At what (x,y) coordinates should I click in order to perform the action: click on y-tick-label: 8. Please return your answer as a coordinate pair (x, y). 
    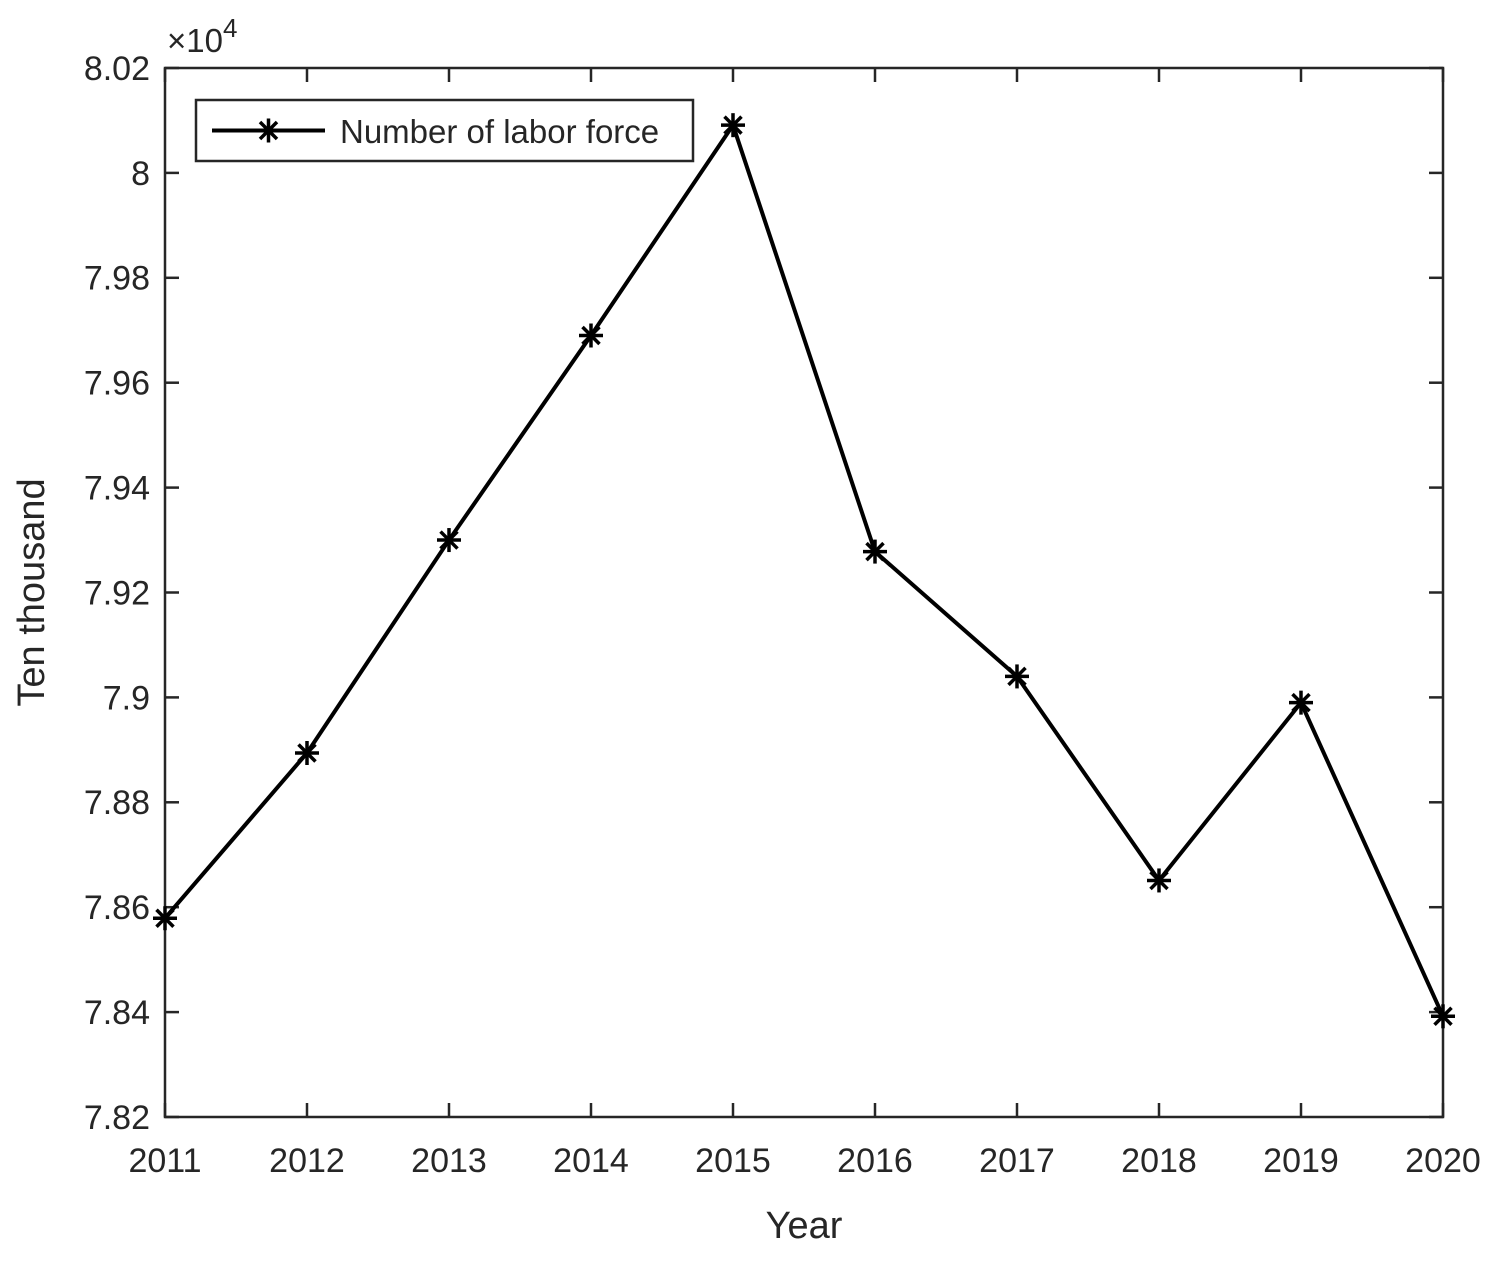
    Looking at the image, I should click on (140, 174).